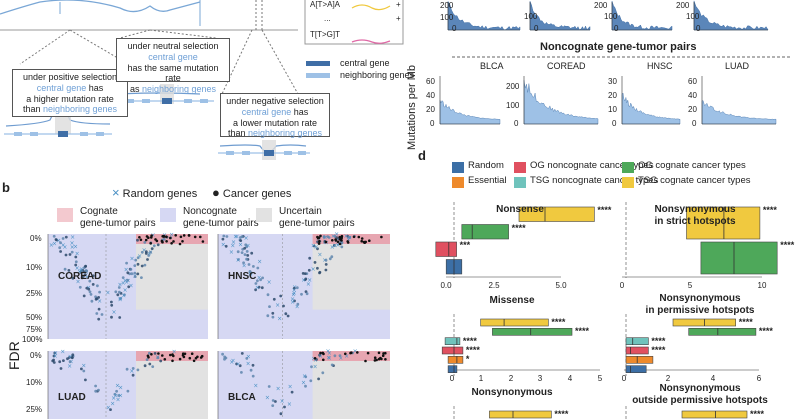 The height and width of the screenshot is (419, 800). I want to click on rt-plot-title-coread: COREAD, so click(566, 66).